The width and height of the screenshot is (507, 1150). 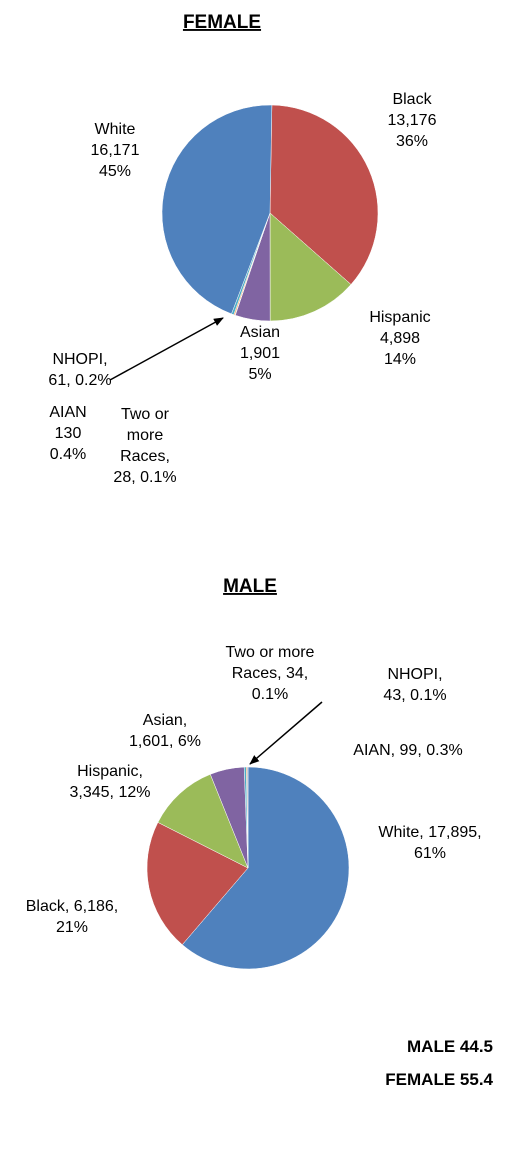 What do you see at coordinates (429, 843) in the screenshot?
I see `data-label: White, 17,895, 61%` at bounding box center [429, 843].